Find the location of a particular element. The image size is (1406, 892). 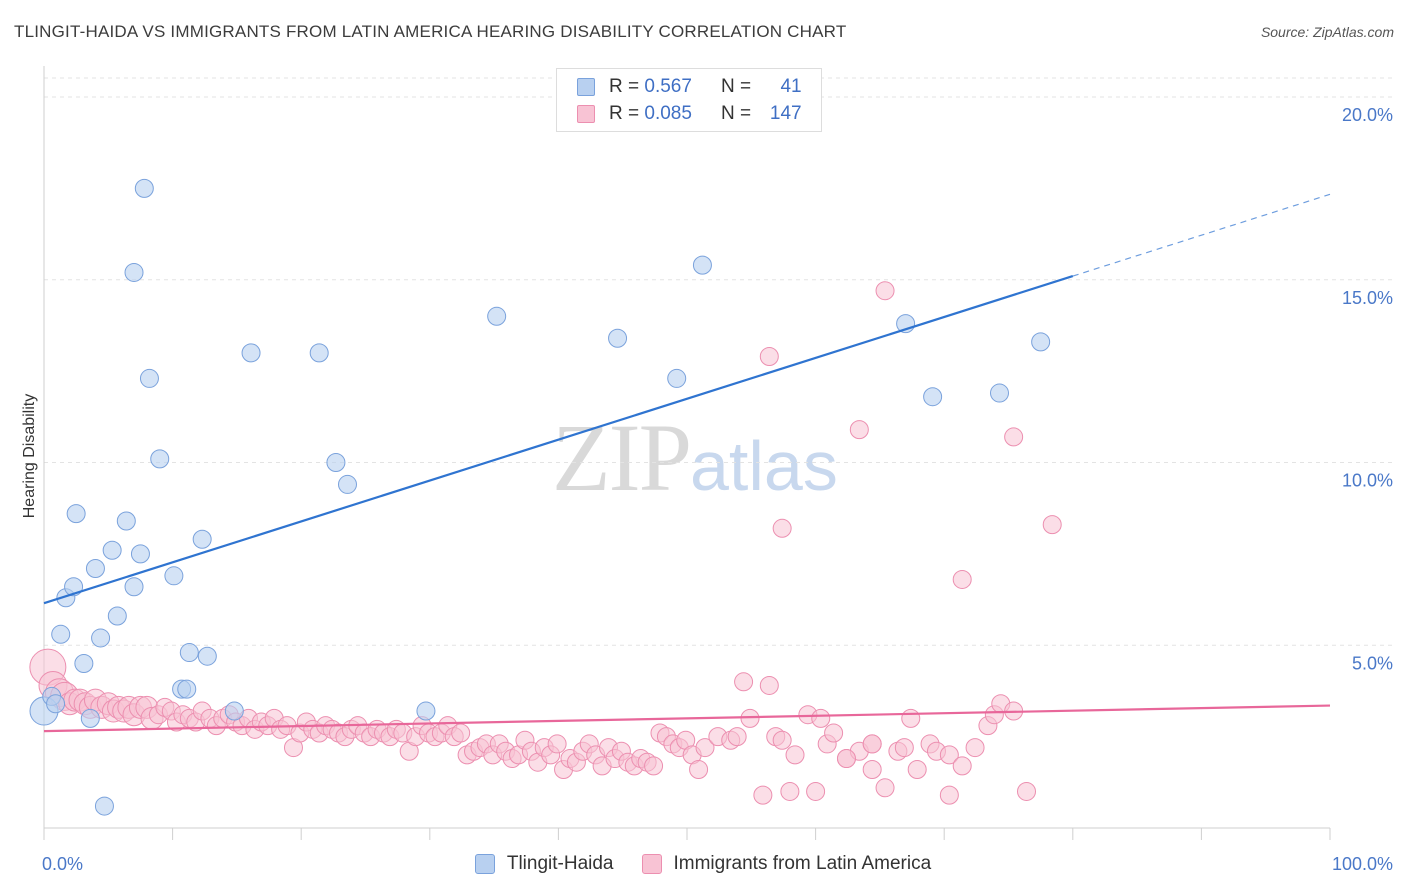

x-tick-label: 100.0% is located at coordinates (1362, 864).